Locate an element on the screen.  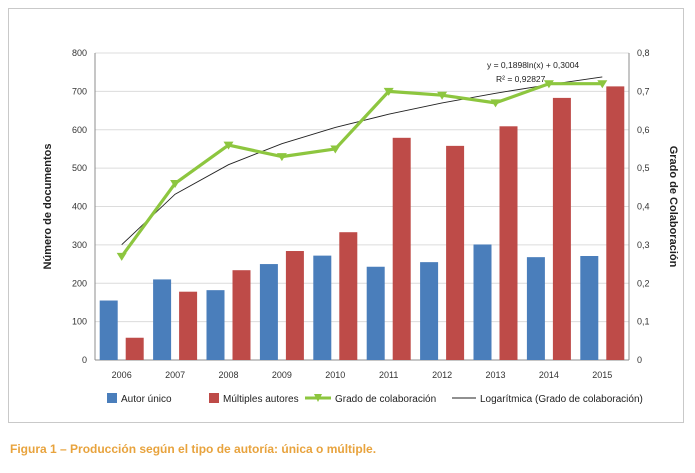
y2-tick-label: 0,6 is located at coordinates (643, 130).